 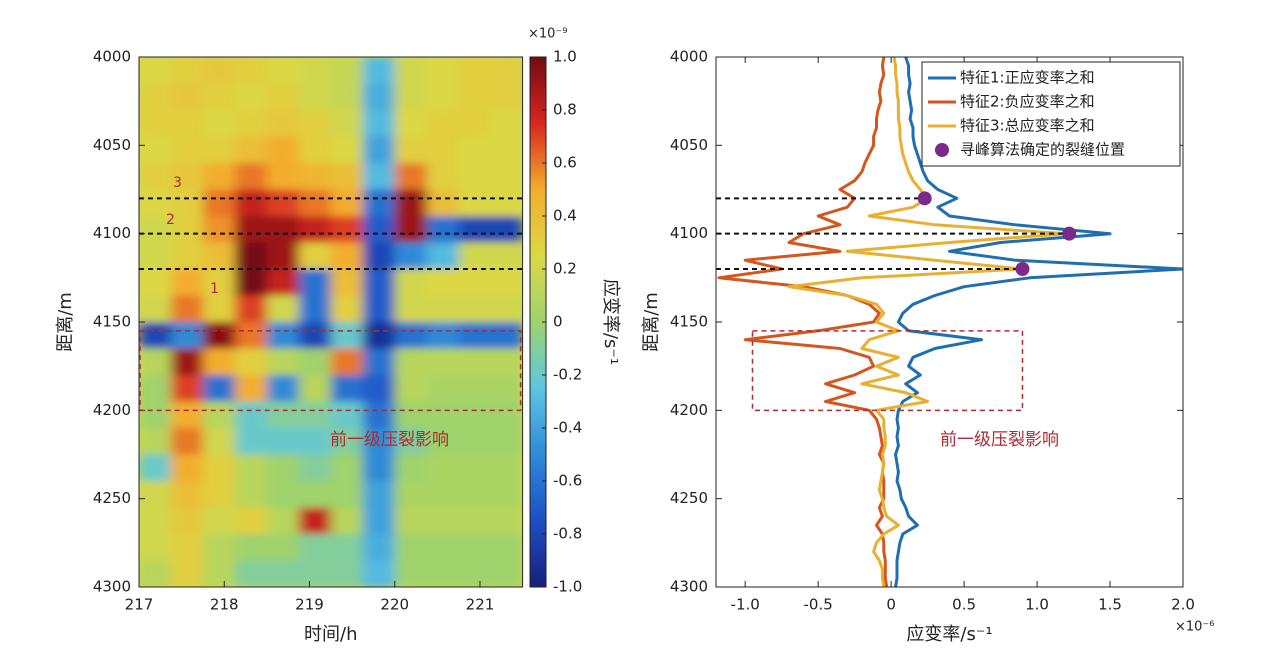 I want to click on colorbar-tick-label: 0.6, so click(x=565, y=163).